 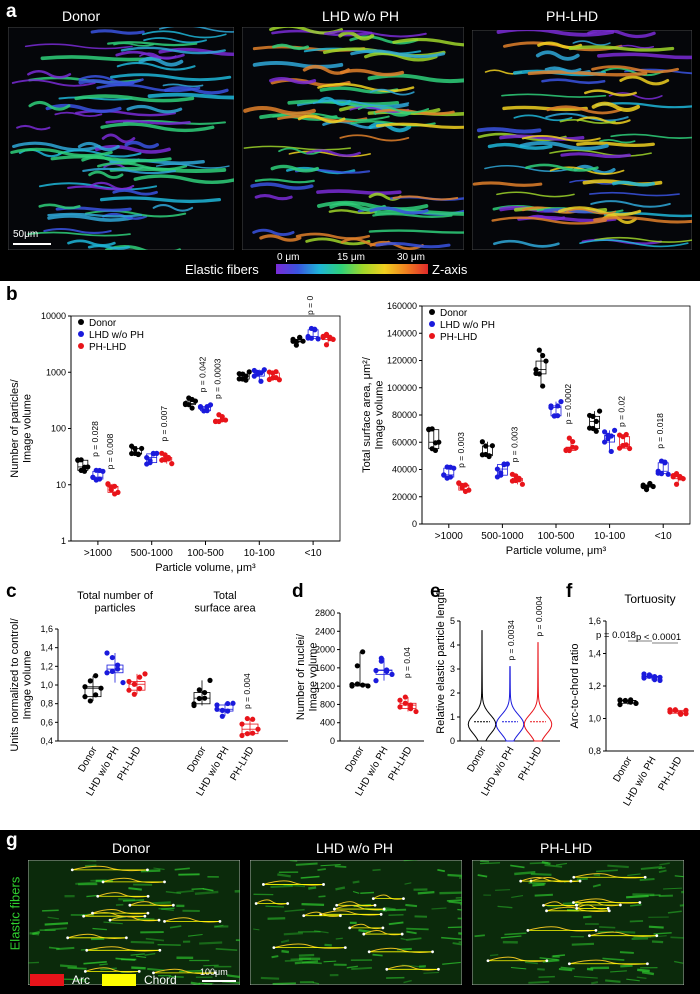 I want to click on b_left-Donor-4-point, so click(x=300, y=338).